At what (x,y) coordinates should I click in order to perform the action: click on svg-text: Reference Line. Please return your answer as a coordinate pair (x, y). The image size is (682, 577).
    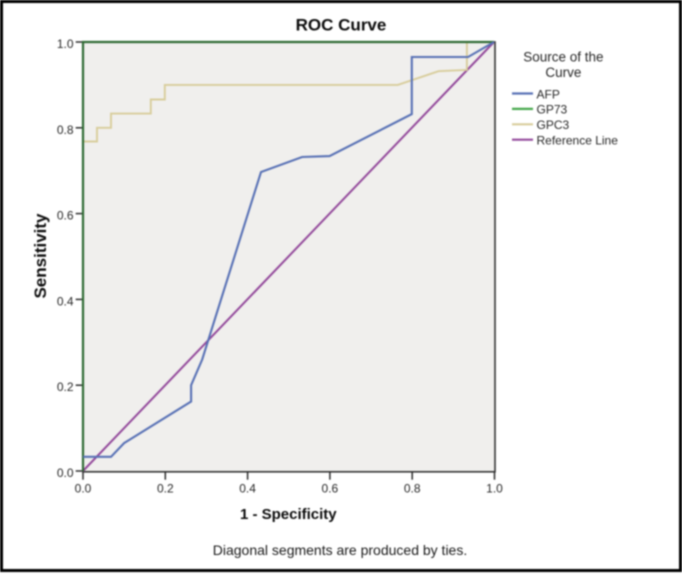
    Looking at the image, I should click on (578, 141).